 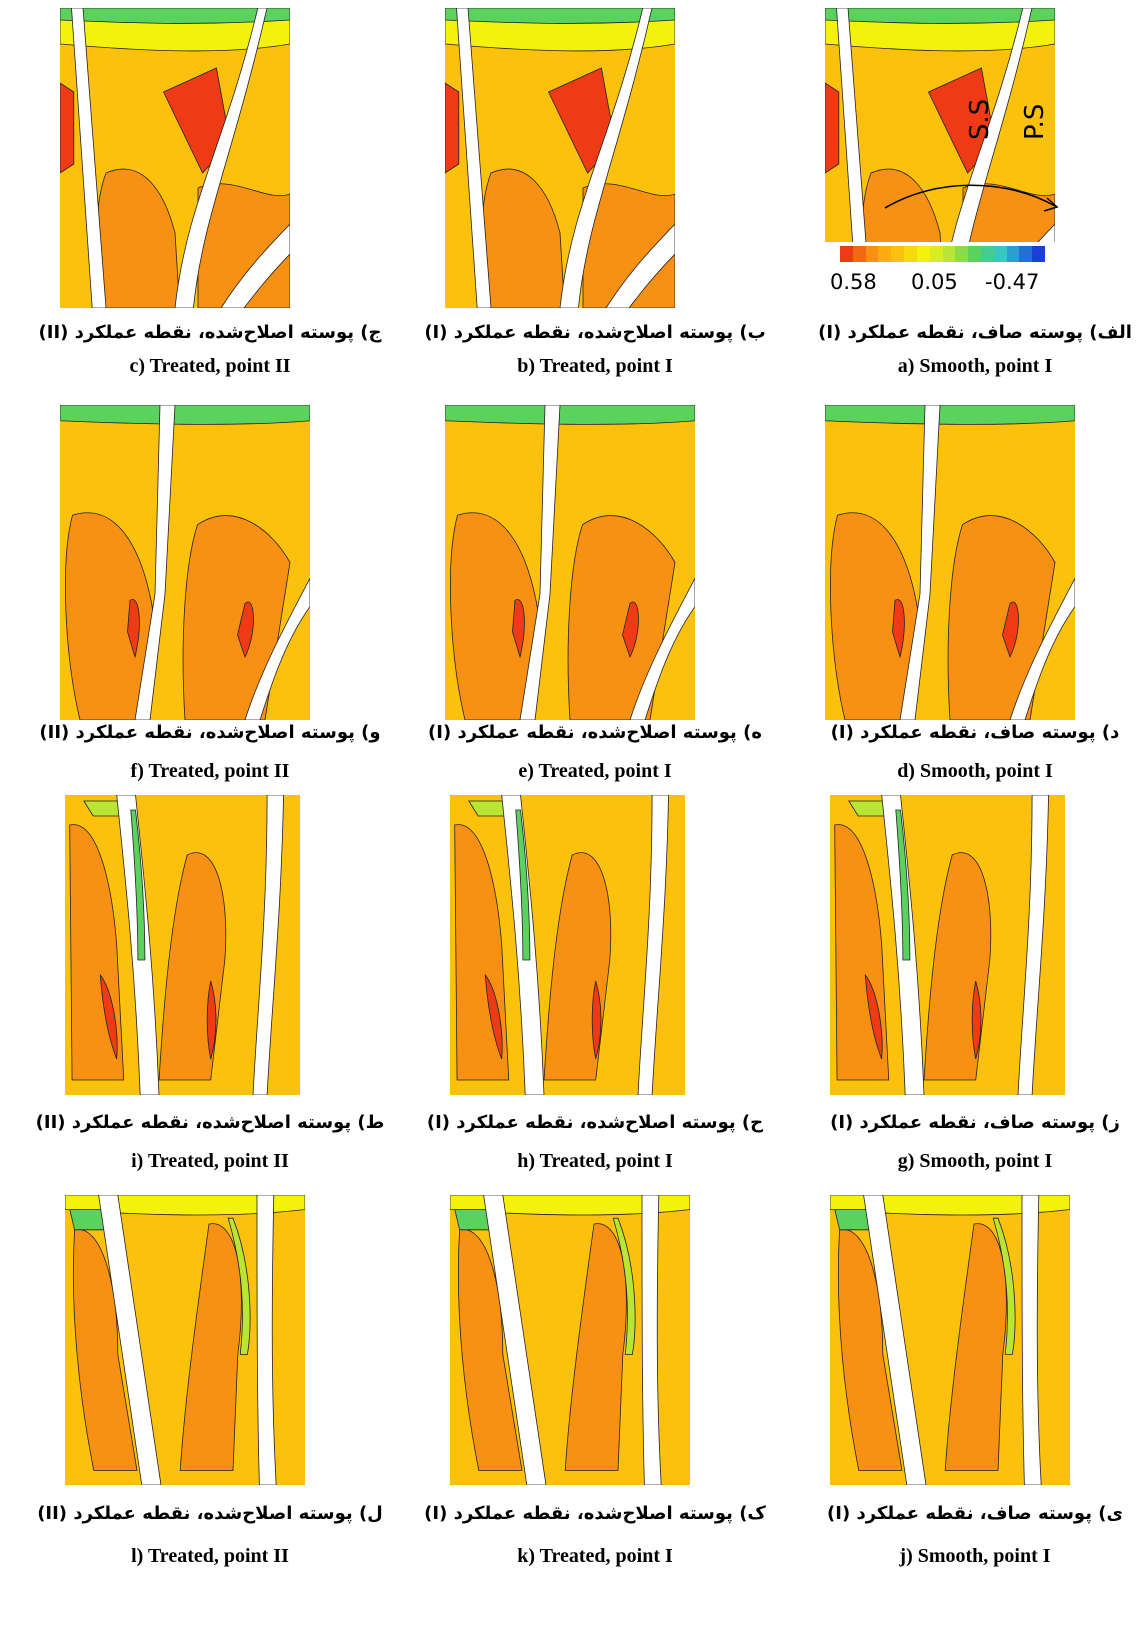 What do you see at coordinates (210, 771) in the screenshot?
I see `english-caption: f) Treated, point II` at bounding box center [210, 771].